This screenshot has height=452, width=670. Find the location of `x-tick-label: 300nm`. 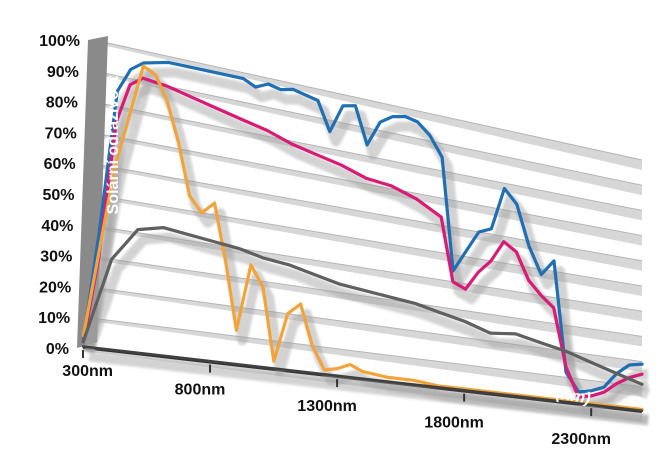

x-tick-label: 300nm is located at coordinates (87, 371).